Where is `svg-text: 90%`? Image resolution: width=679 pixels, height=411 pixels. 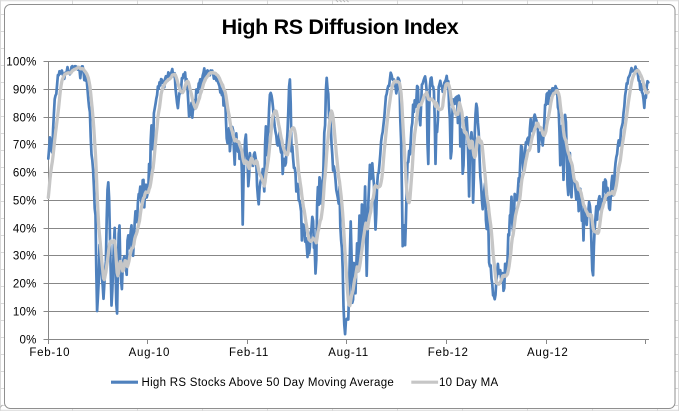
svg-text: 90% is located at coordinates (25, 91).